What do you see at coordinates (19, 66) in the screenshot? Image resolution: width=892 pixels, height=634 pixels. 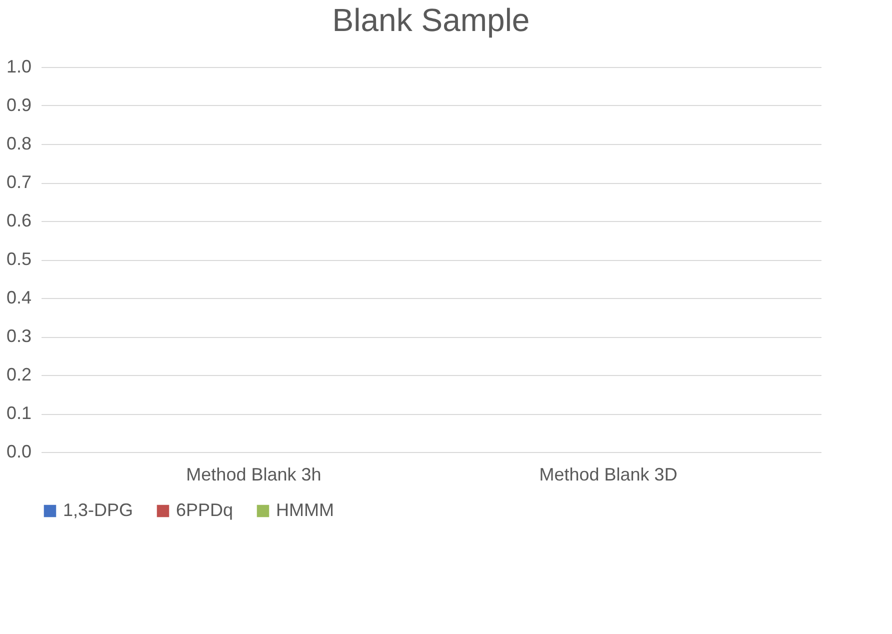 I see `y-tick-label: 1.0` at bounding box center [19, 66].